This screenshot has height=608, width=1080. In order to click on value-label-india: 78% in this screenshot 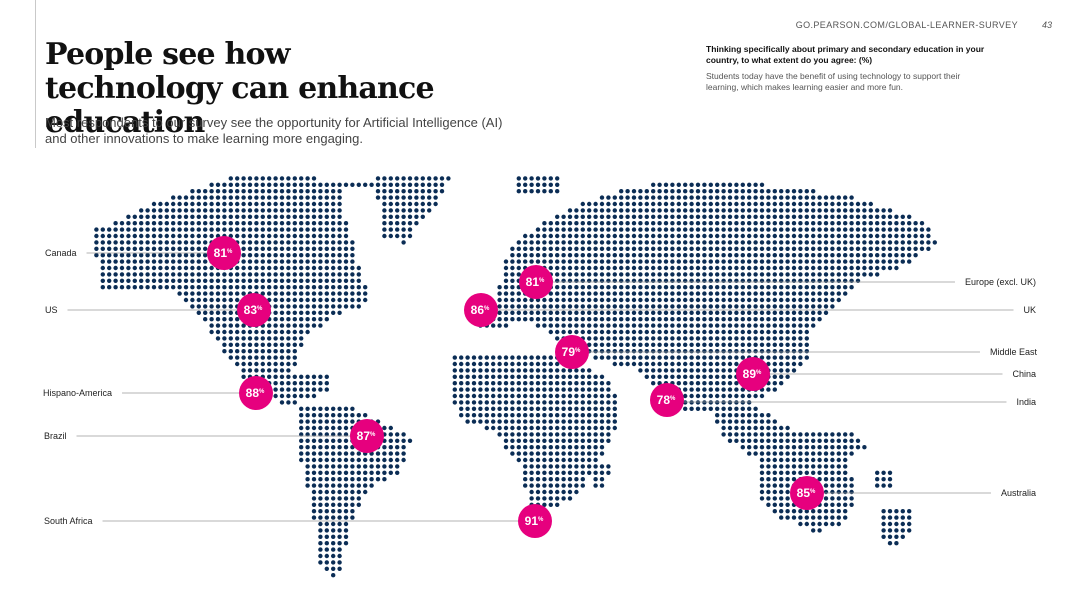, I will do `click(666, 400)`.